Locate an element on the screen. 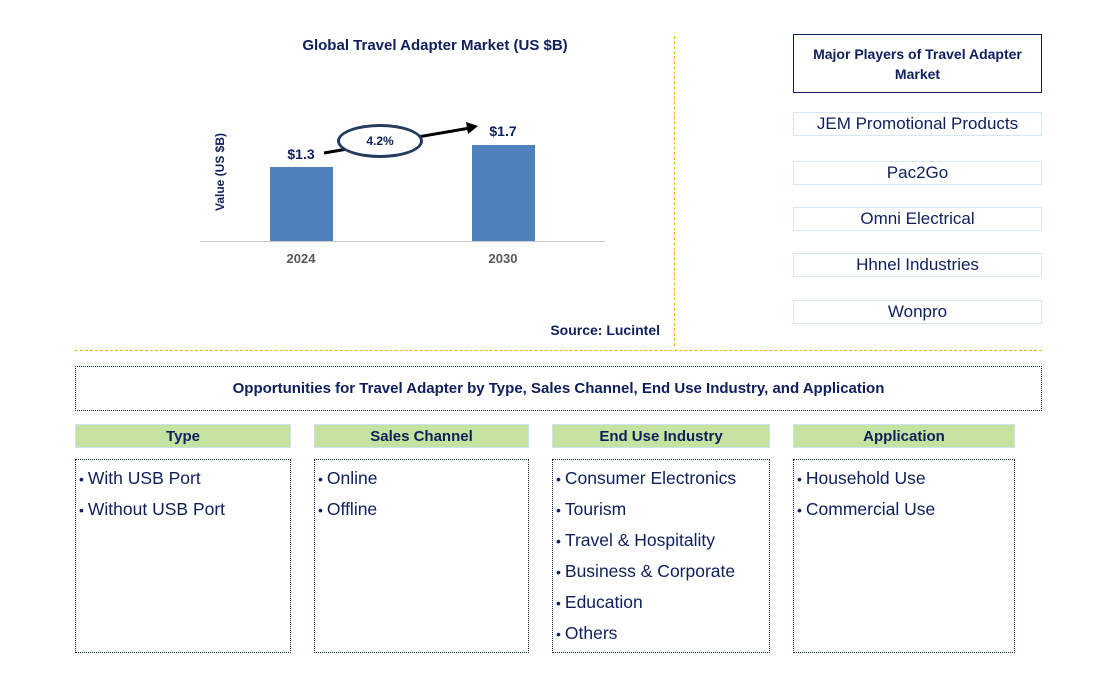  player-item: Wonpro is located at coordinates (917, 312).